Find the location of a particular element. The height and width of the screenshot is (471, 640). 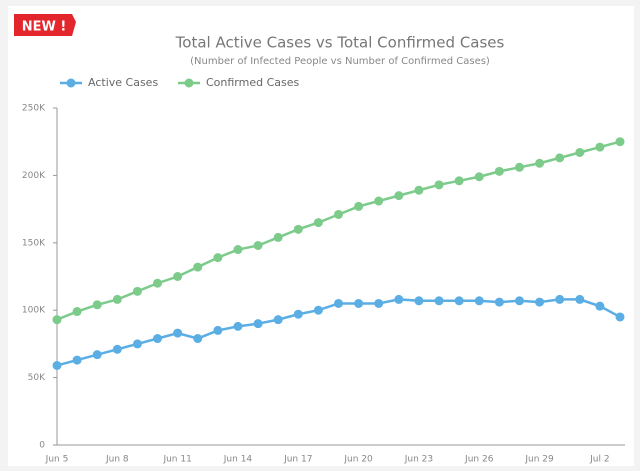

y-tick-label: 50K is located at coordinates (37, 378).